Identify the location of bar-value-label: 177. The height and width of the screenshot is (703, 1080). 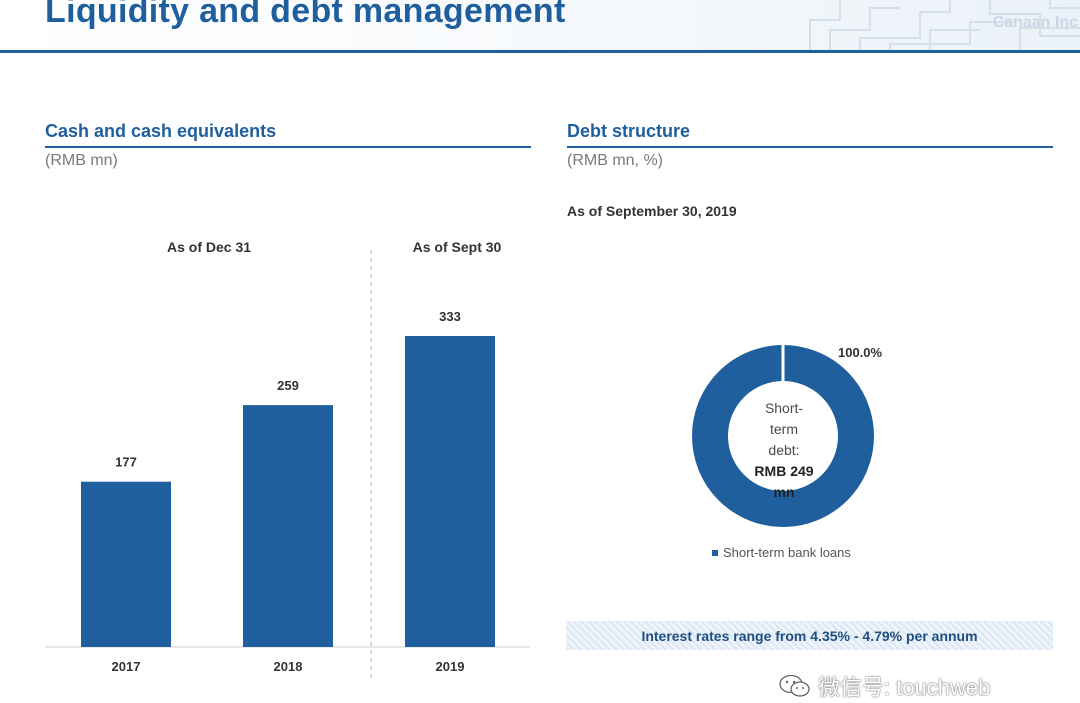
(126, 462).